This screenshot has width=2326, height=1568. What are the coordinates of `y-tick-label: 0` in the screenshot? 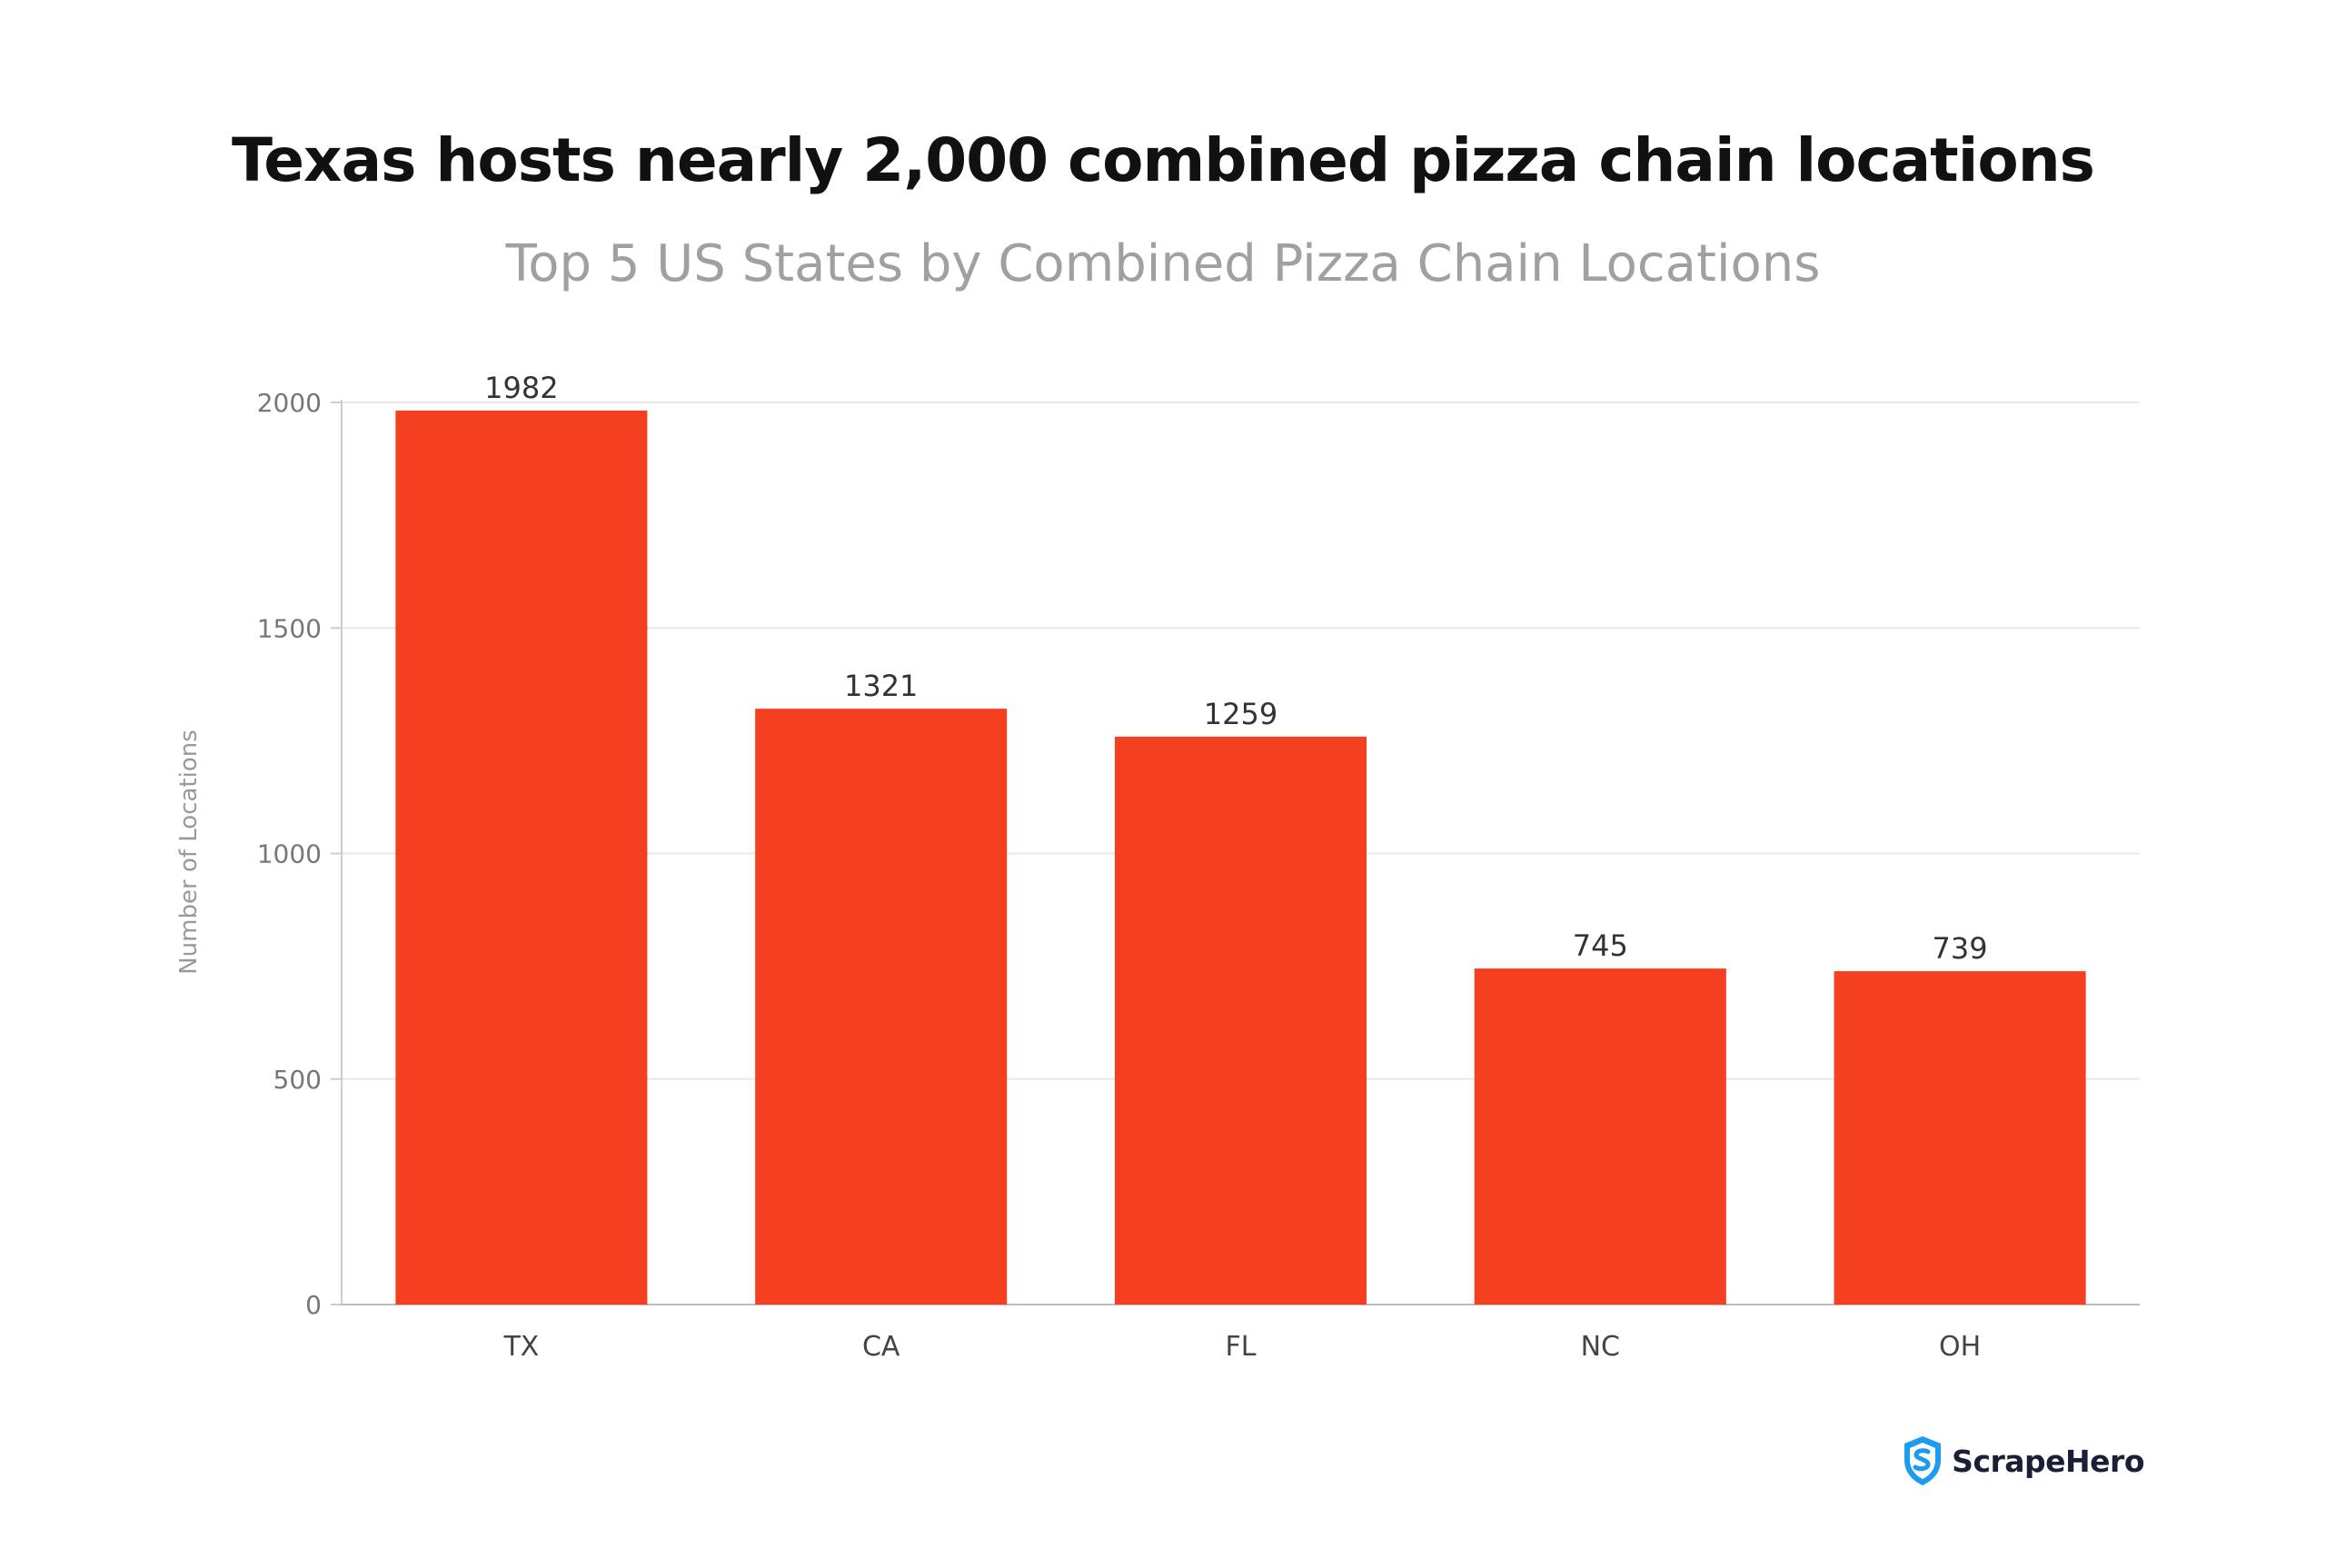 It's located at (313, 1305).